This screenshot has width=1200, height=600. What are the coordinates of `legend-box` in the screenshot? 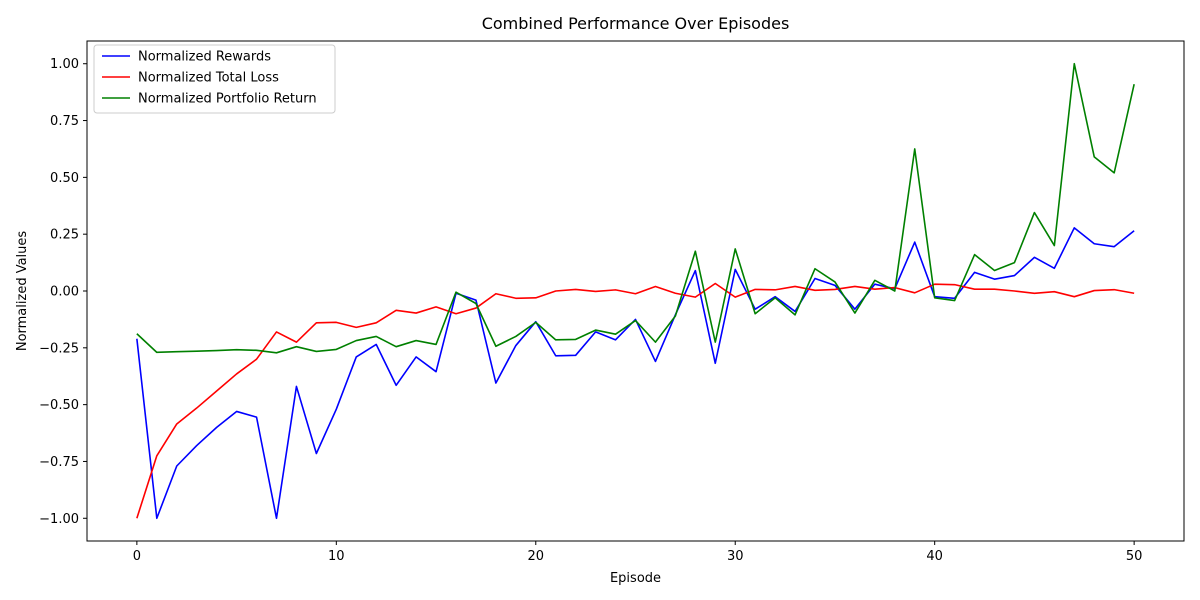 It's located at (214, 79).